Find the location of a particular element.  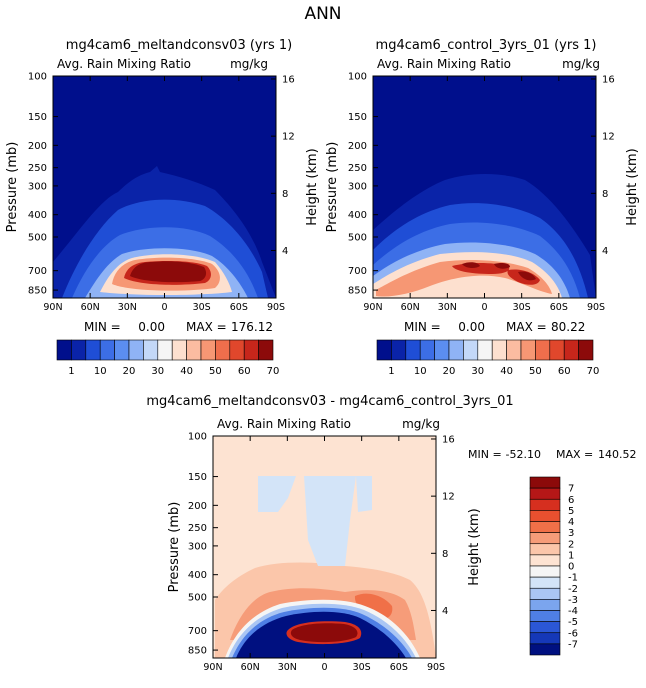

y-tick-label: 850 is located at coordinates (357, 291).